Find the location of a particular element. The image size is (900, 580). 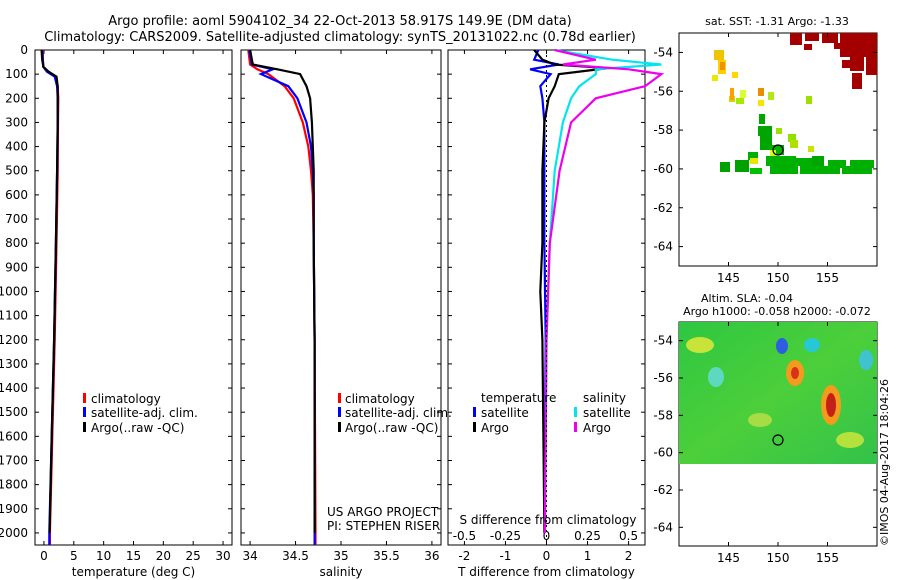

x-tick-label: 15 is located at coordinates (133, 556).